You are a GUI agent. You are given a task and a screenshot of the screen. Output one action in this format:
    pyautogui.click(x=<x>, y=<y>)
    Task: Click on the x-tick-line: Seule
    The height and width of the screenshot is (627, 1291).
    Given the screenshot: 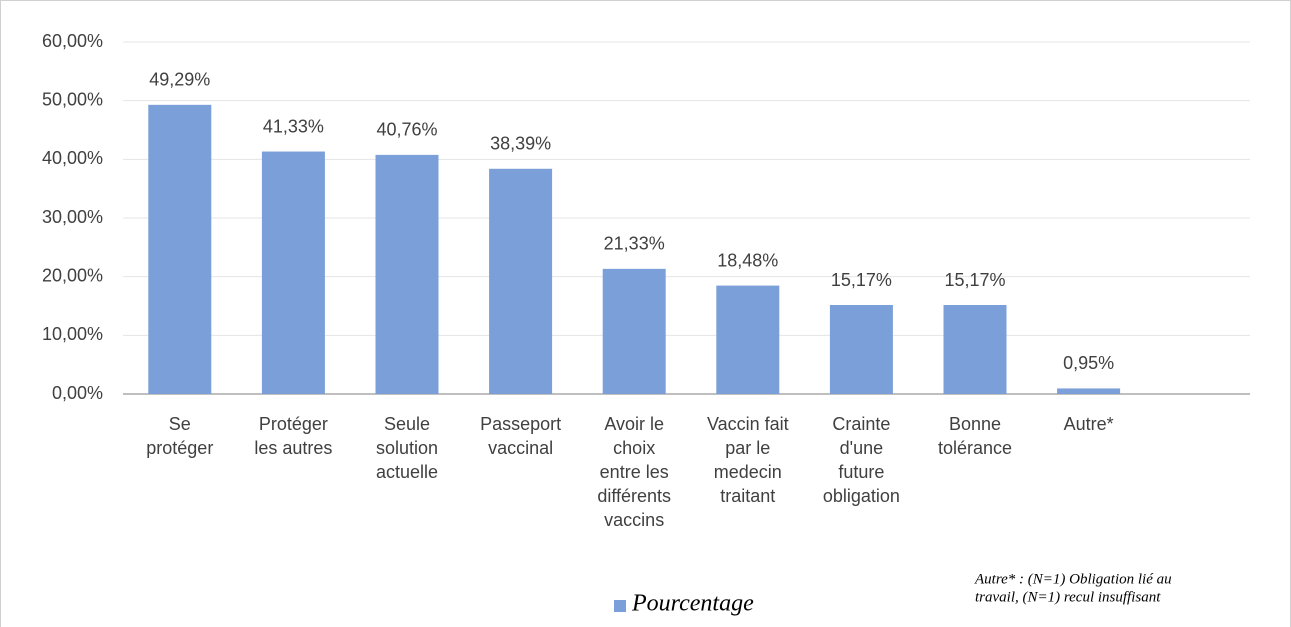 What is the action you would take?
    pyautogui.click(x=407, y=424)
    